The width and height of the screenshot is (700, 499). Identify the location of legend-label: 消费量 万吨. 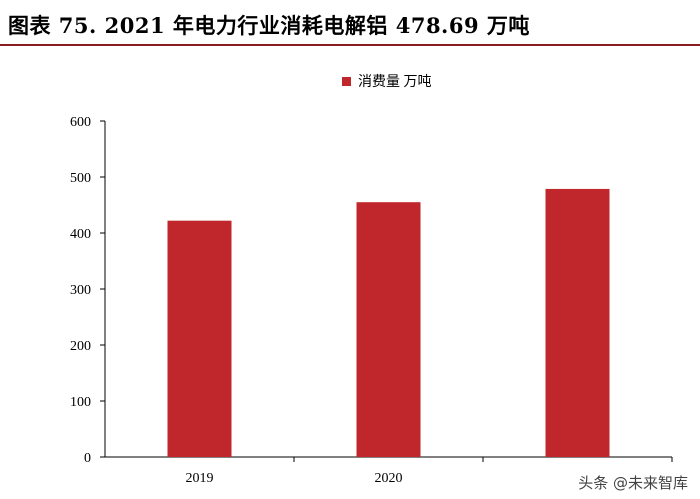
(395, 82).